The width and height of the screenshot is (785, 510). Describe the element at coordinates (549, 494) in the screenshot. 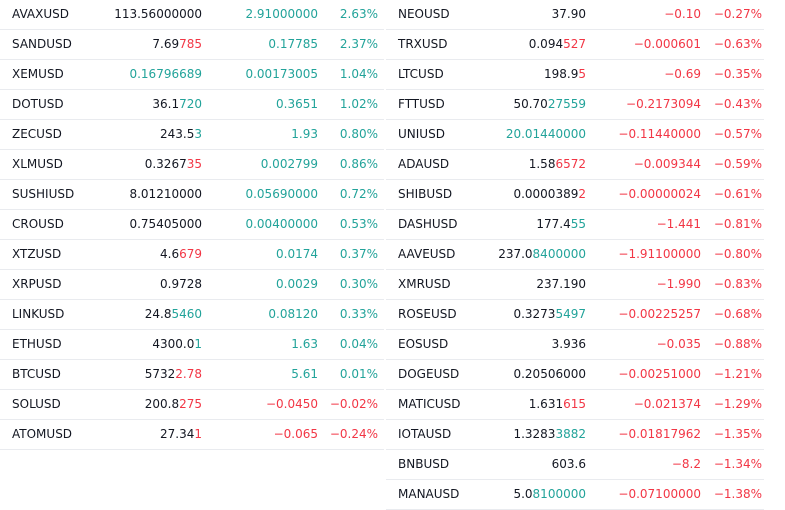

I see `last-price: 5.08100000` at that location.